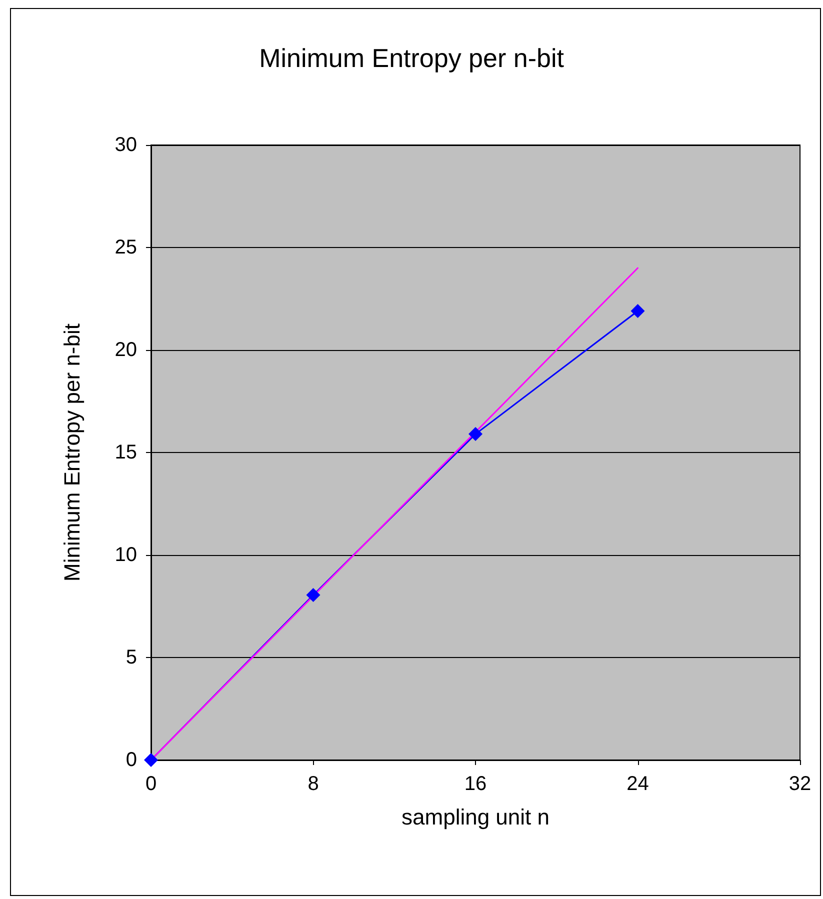 The height and width of the screenshot is (899, 823). Describe the element at coordinates (72, 453) in the screenshot. I see `y-axis-title: Minimum Entropy per n-bit` at that location.